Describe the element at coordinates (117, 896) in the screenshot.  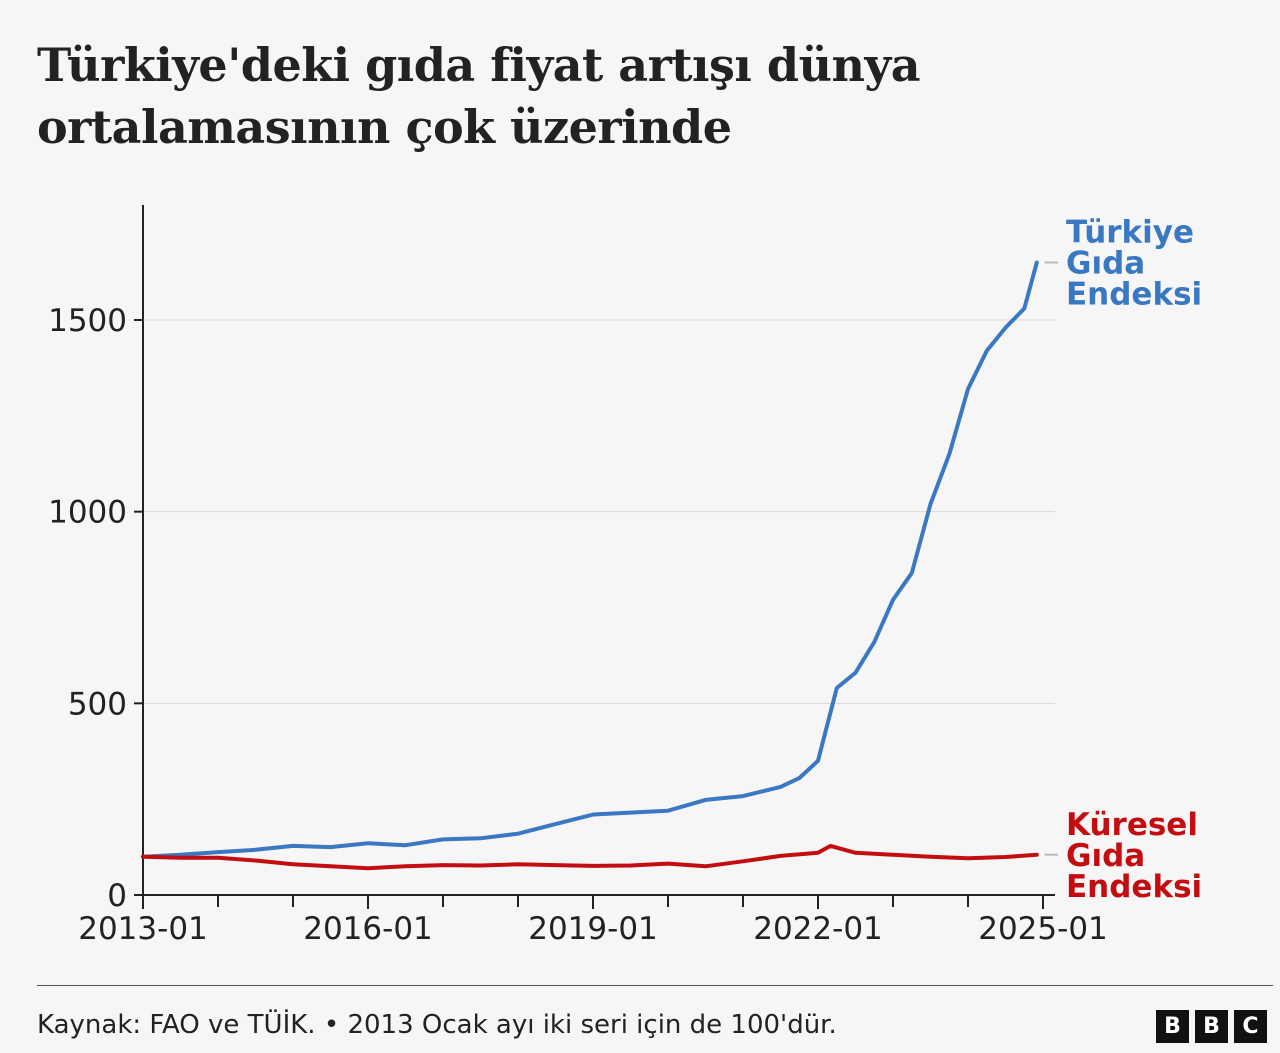
I see `y-tick-label: 0` at that location.